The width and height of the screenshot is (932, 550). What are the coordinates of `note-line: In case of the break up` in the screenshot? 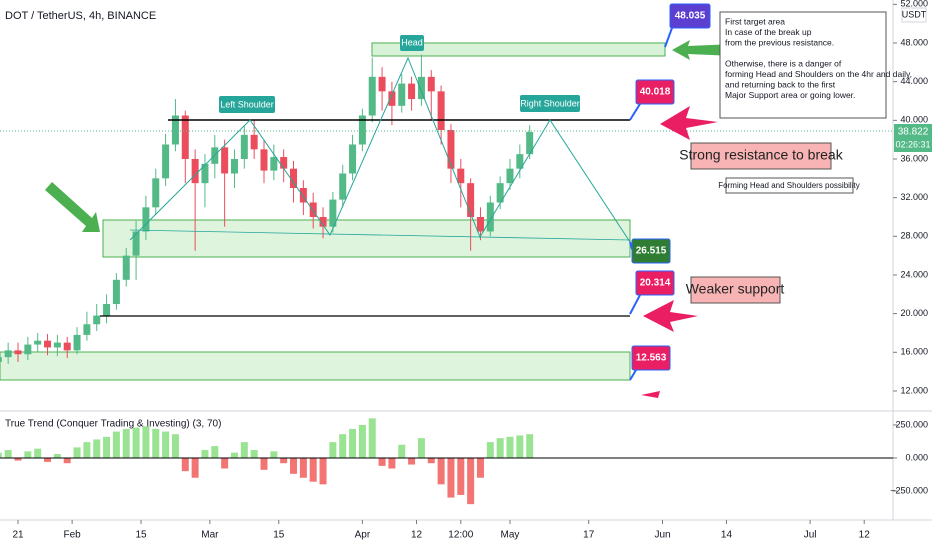 It's located at (768, 32).